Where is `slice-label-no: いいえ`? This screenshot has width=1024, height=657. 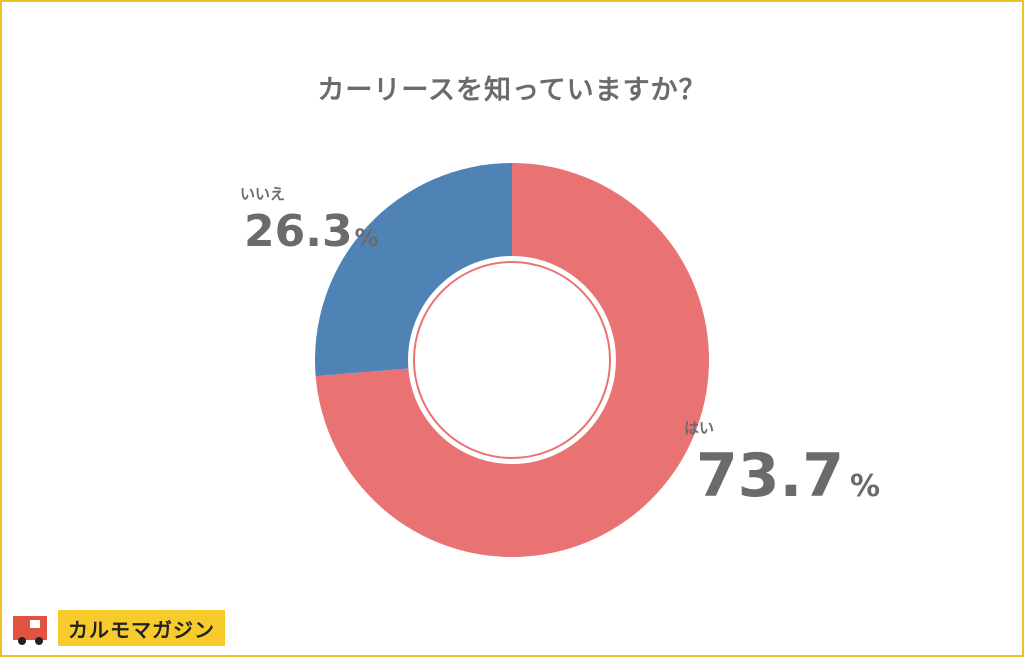
slice-label-no: いいえ is located at coordinates (263, 194).